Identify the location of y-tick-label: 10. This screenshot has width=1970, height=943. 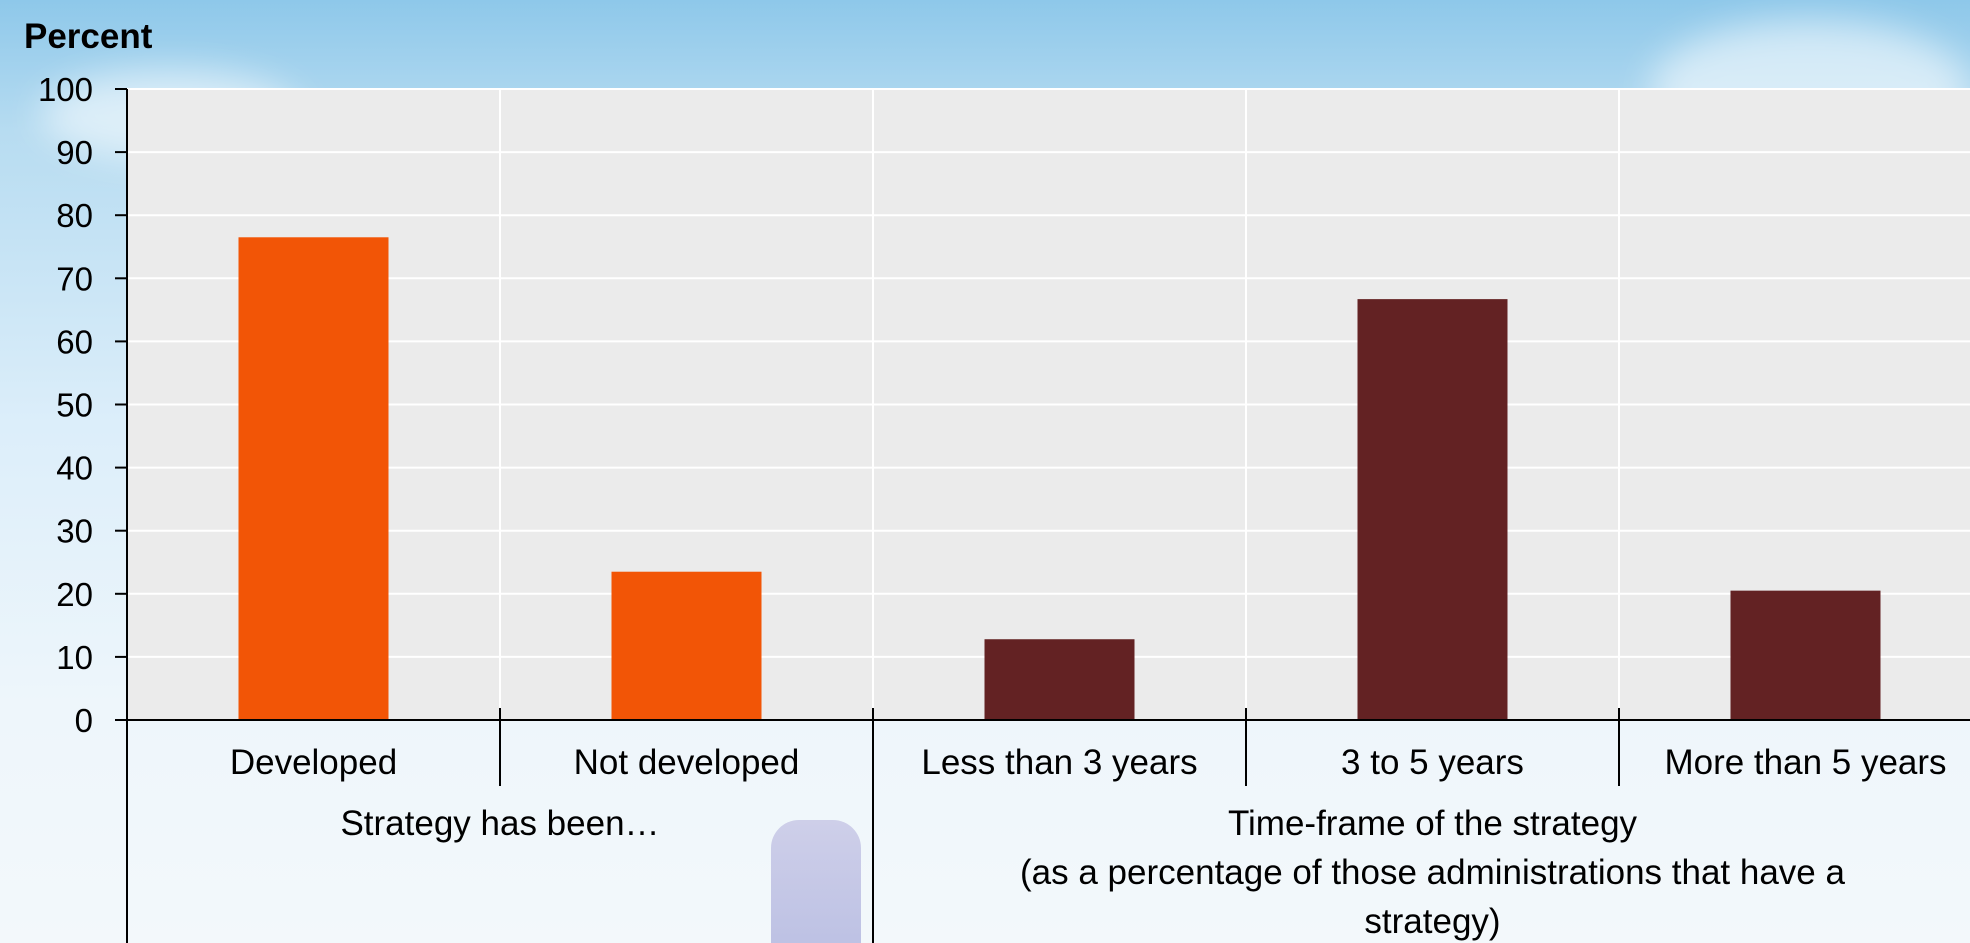
(74, 657).